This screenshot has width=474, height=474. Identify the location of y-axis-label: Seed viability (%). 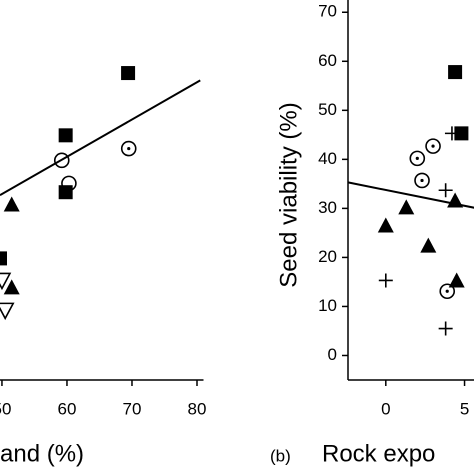
(288, 194).